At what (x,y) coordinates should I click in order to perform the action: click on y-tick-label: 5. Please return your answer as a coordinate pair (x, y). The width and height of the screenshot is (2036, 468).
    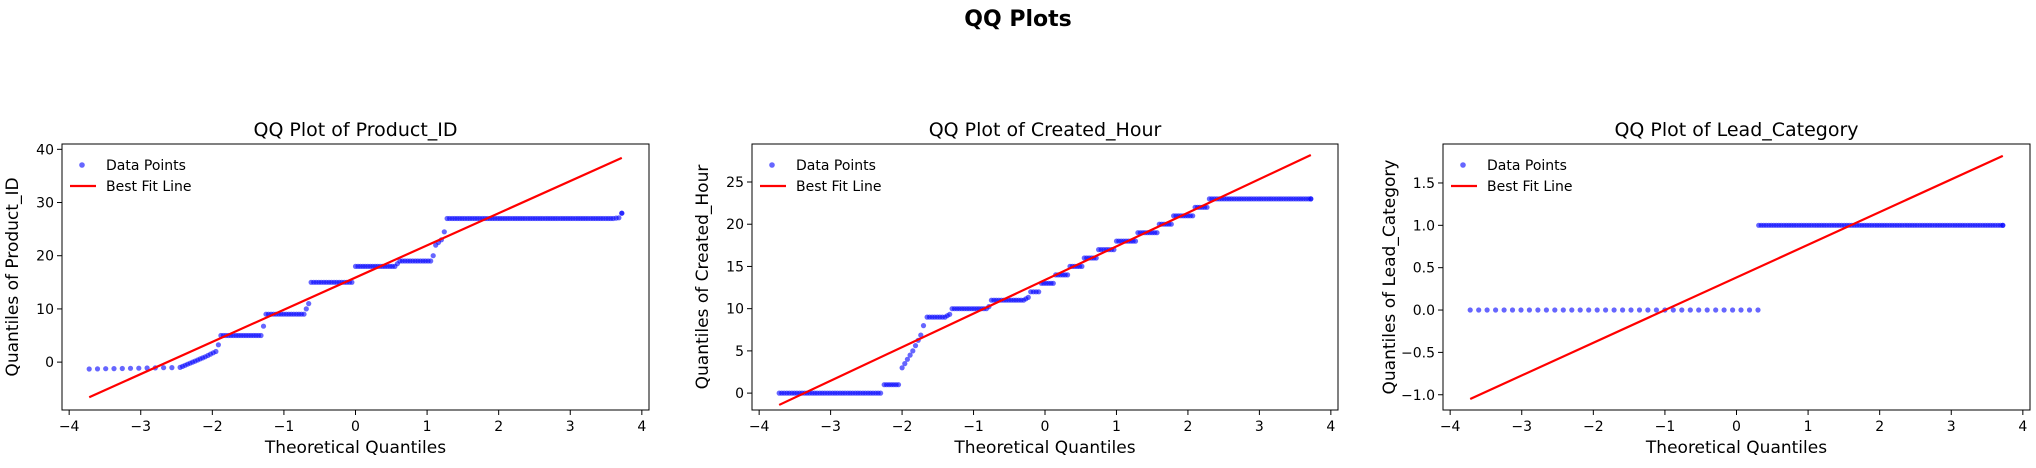
    Looking at the image, I should click on (739, 352).